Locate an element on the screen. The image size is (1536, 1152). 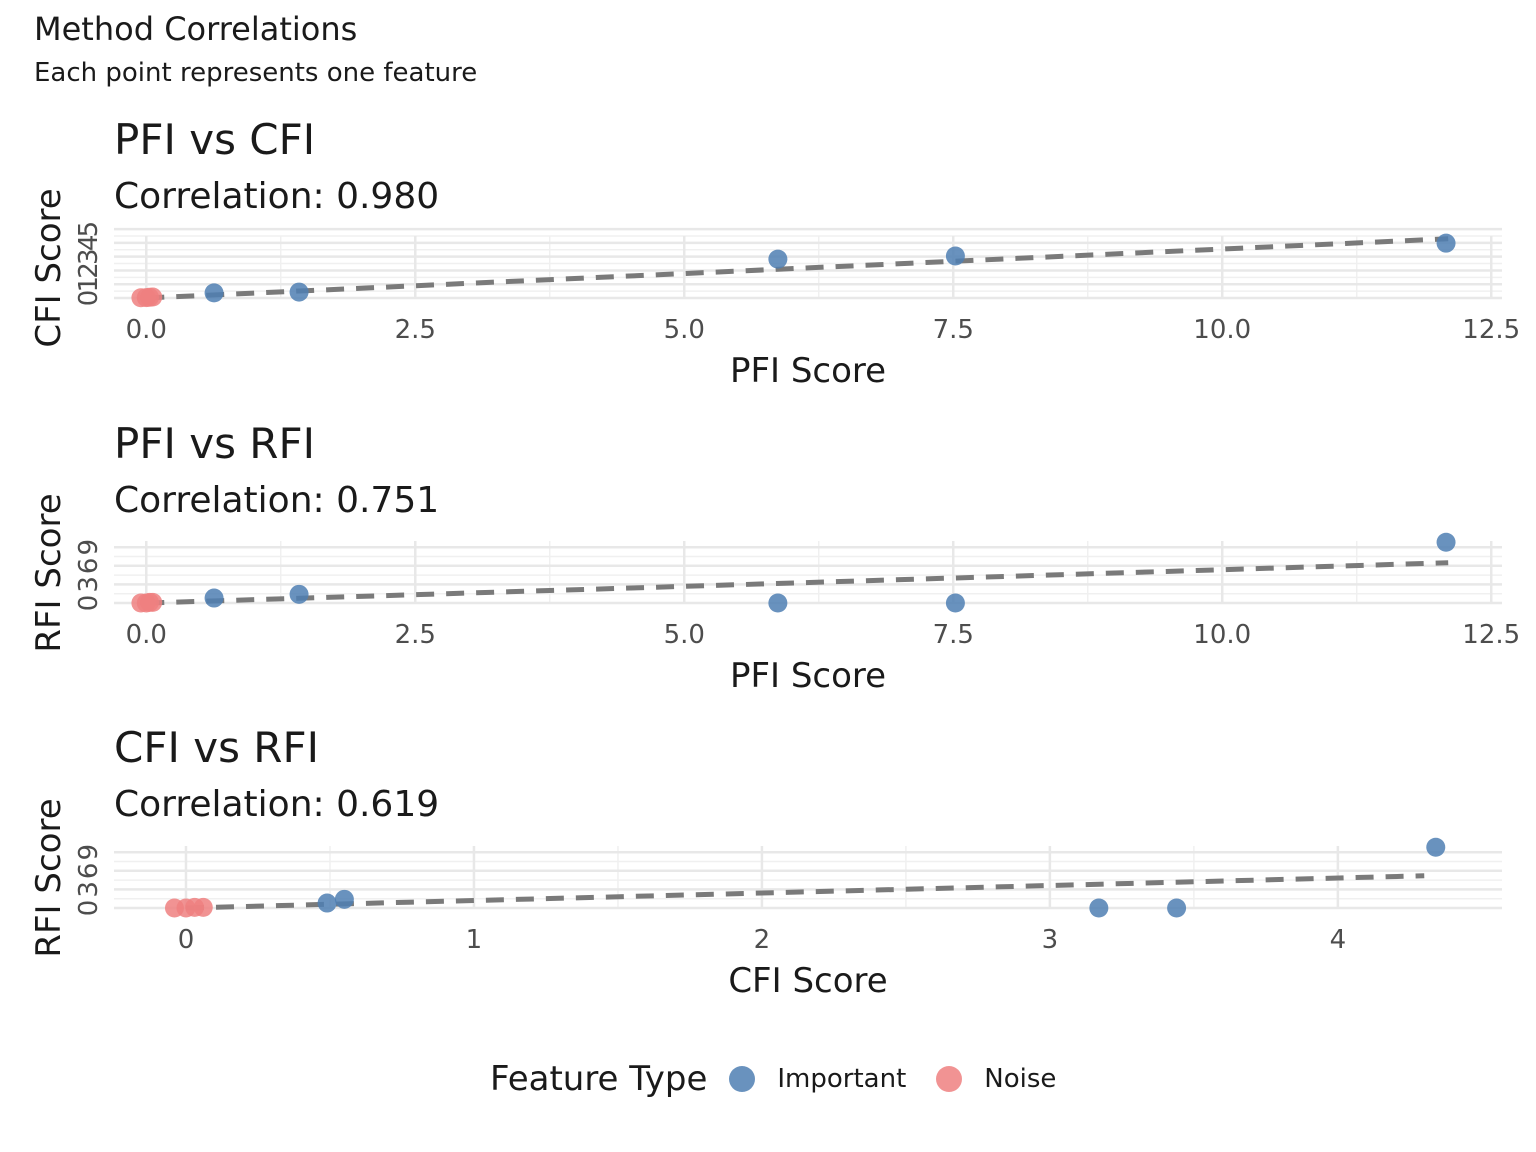
y-tick-label: 1 is located at coordinates (89, 284).